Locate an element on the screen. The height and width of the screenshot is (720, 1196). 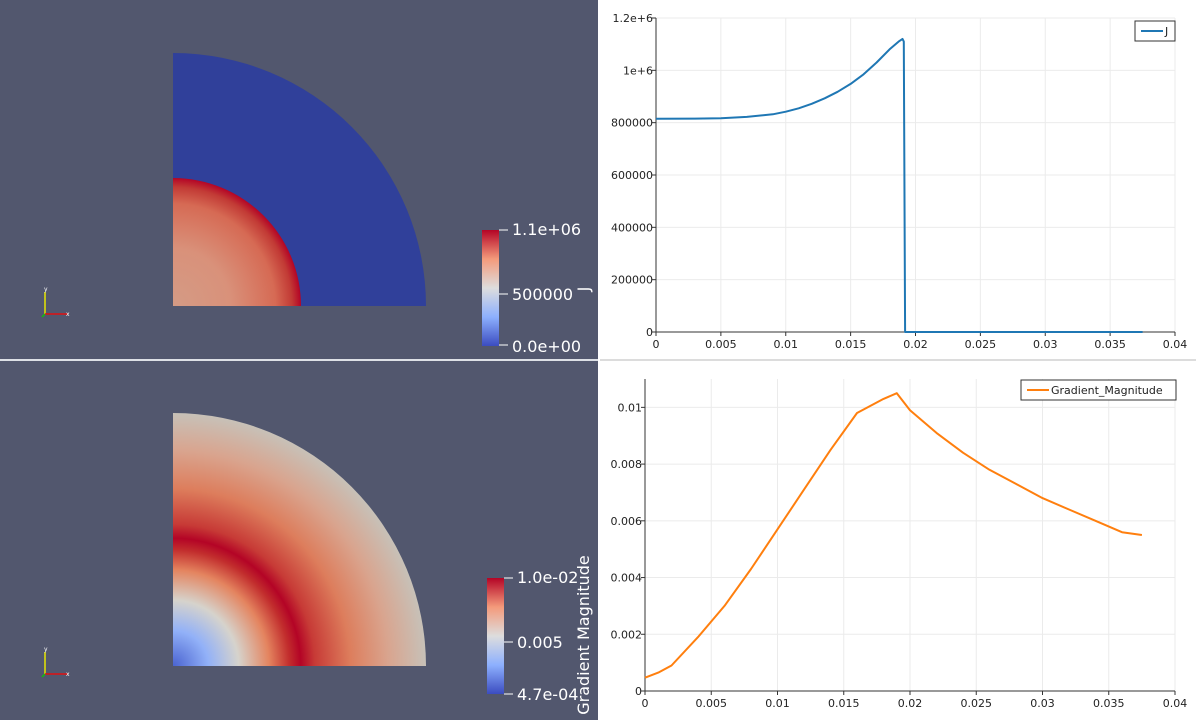
y-tick-label: 600000 is located at coordinates (632, 175).